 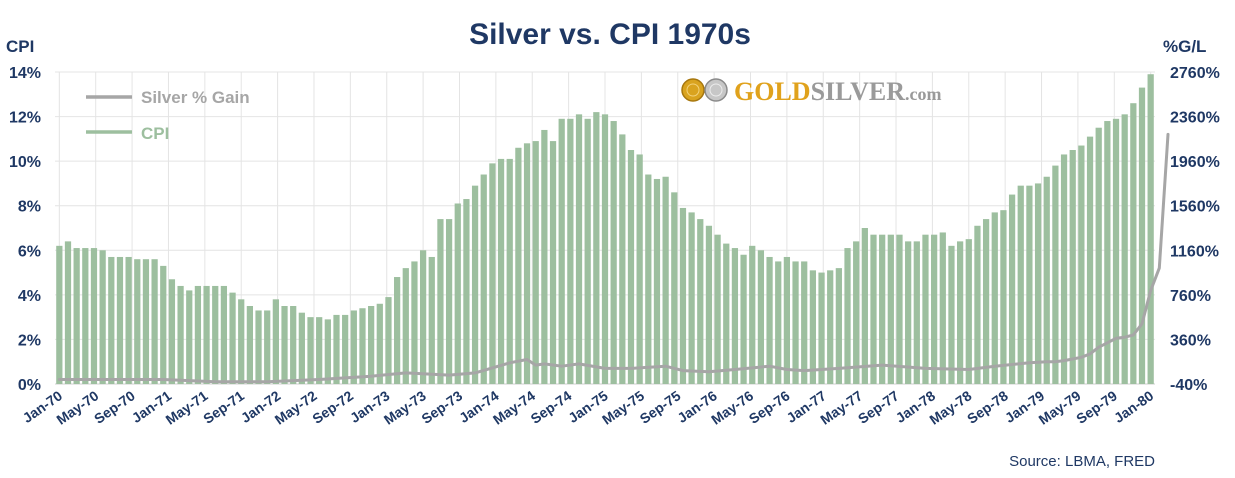 What do you see at coordinates (1195, 73) in the screenshot?
I see `y2-tick-label: 2760%` at bounding box center [1195, 73].